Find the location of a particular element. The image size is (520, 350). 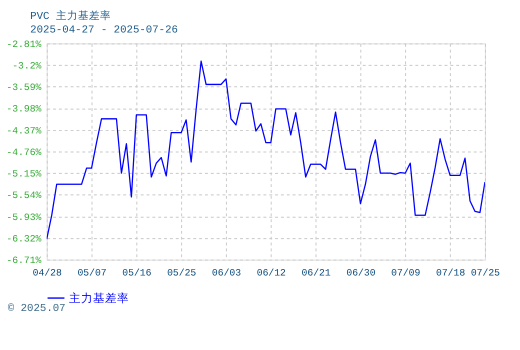

y-tick-label: -5.93% is located at coordinates (24, 217).